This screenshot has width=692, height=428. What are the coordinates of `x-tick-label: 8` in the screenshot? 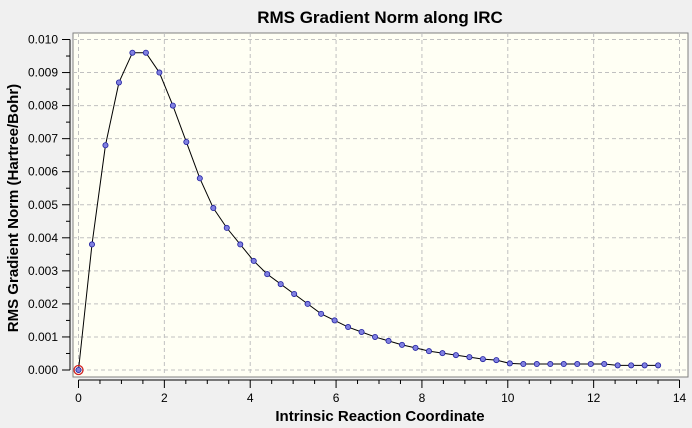 It's located at (422, 398).